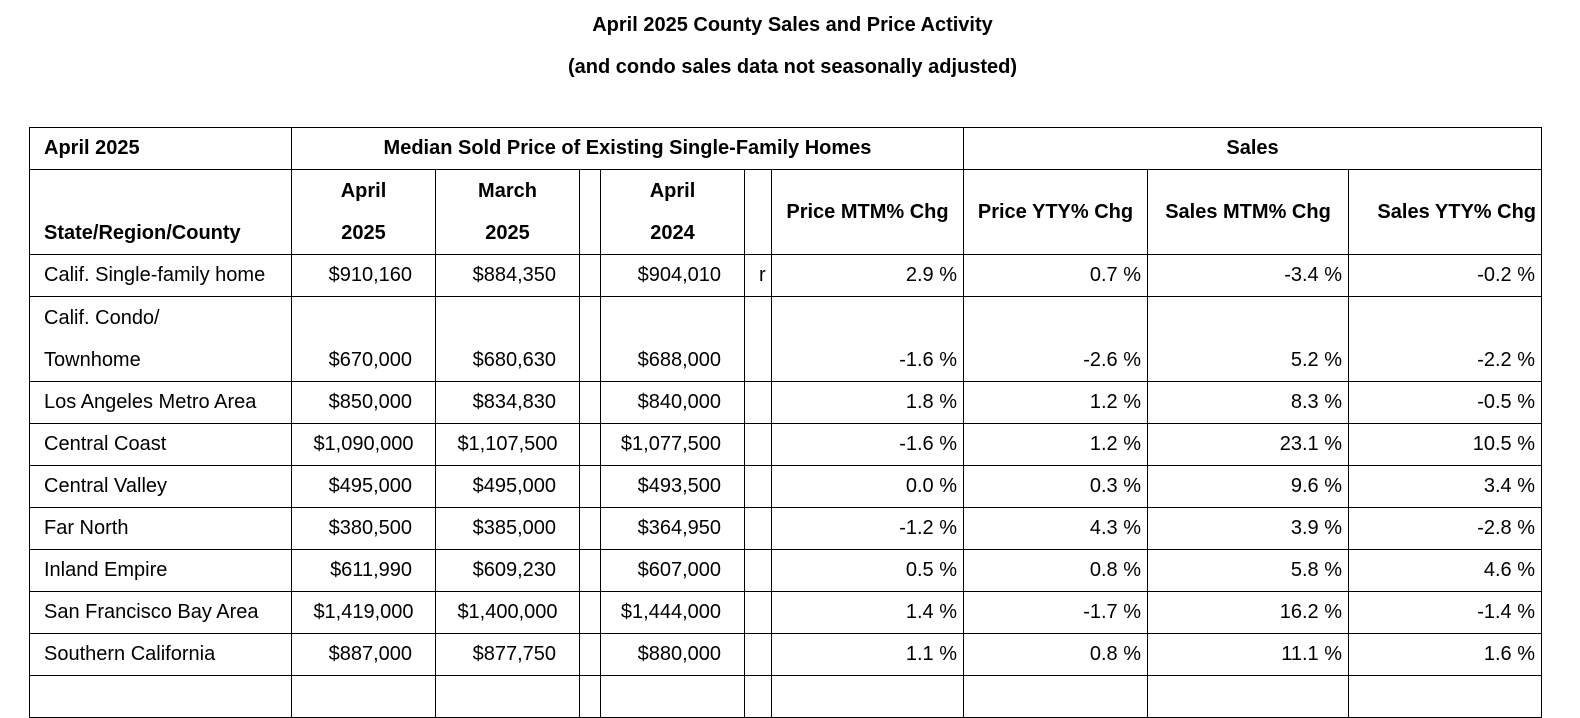  What do you see at coordinates (160, 486) in the screenshot?
I see `region-name: Central Valley` at bounding box center [160, 486].